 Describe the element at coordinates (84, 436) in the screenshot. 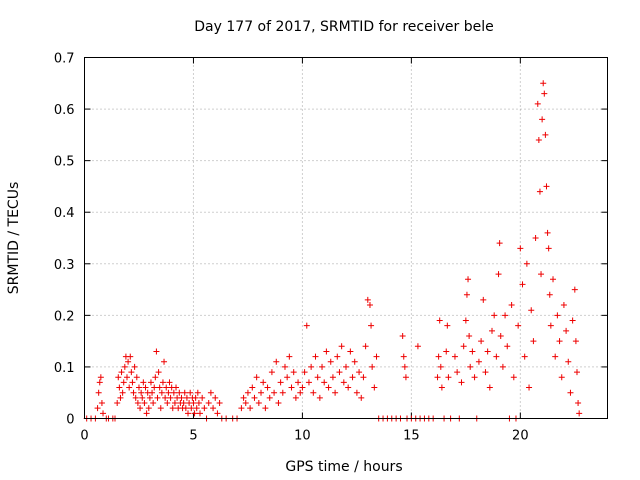

I see `x-tick-label: 0` at that location.